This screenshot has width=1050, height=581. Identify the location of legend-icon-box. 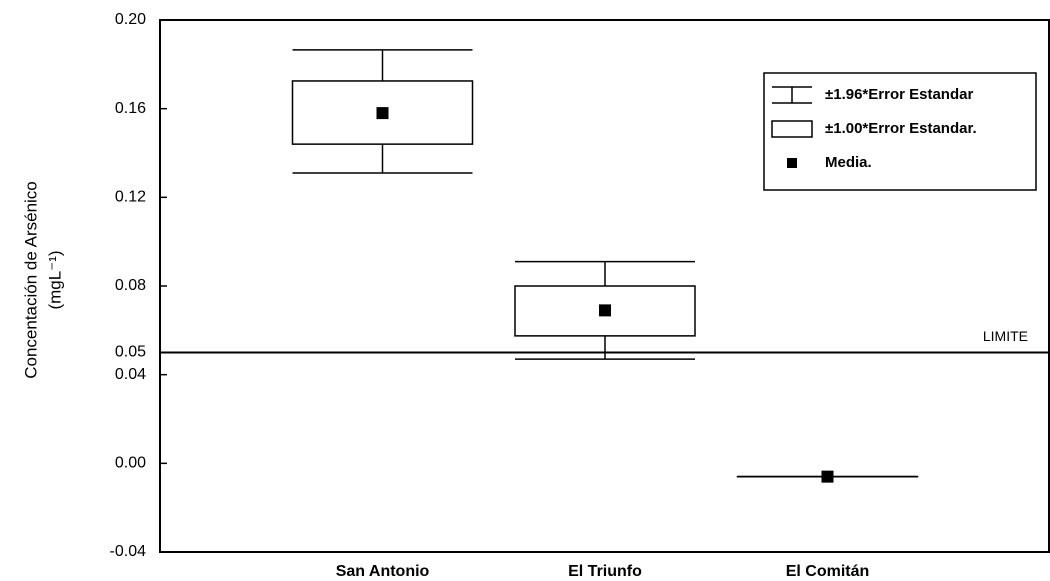
(792, 129).